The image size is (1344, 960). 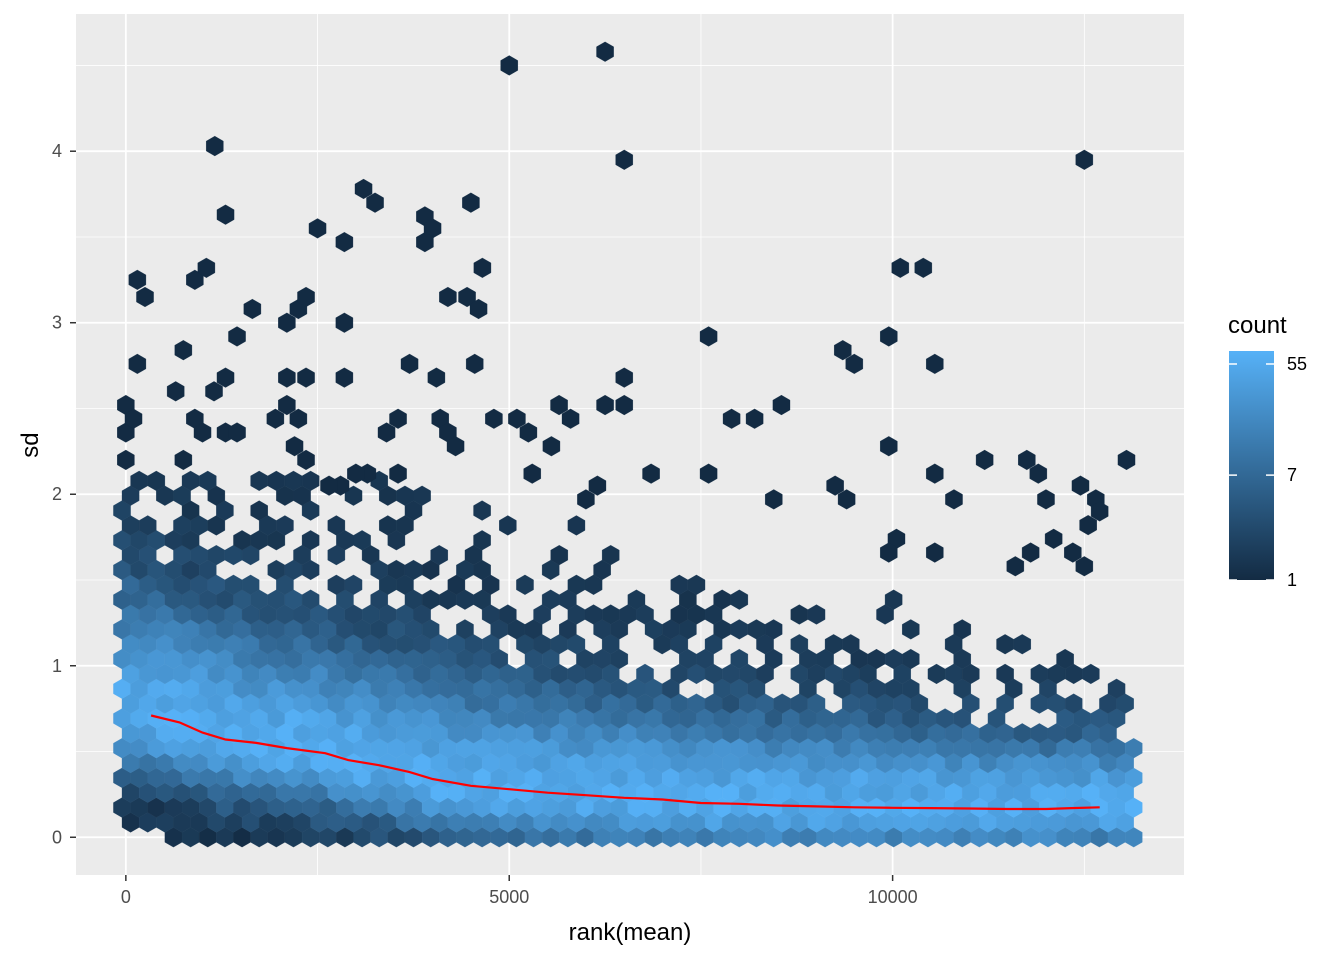 What do you see at coordinates (57, 837) in the screenshot?
I see `y-tick-label: 0` at bounding box center [57, 837].